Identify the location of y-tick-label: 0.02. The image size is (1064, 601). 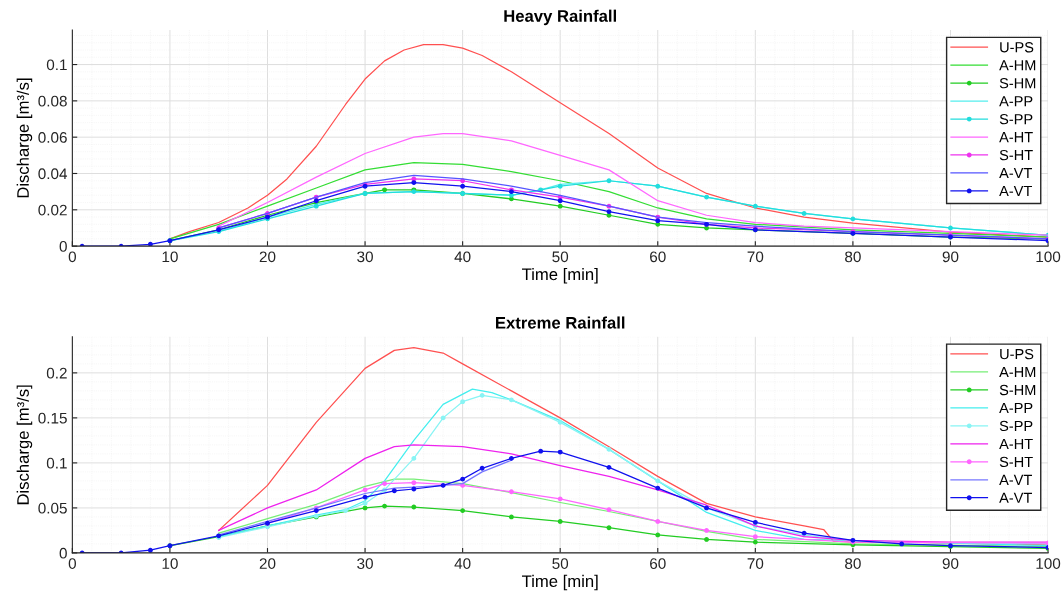
(52, 210).